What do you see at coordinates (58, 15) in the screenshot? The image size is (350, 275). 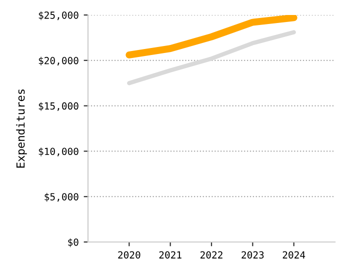 I see `y-tick-label: $25,000` at bounding box center [58, 15].